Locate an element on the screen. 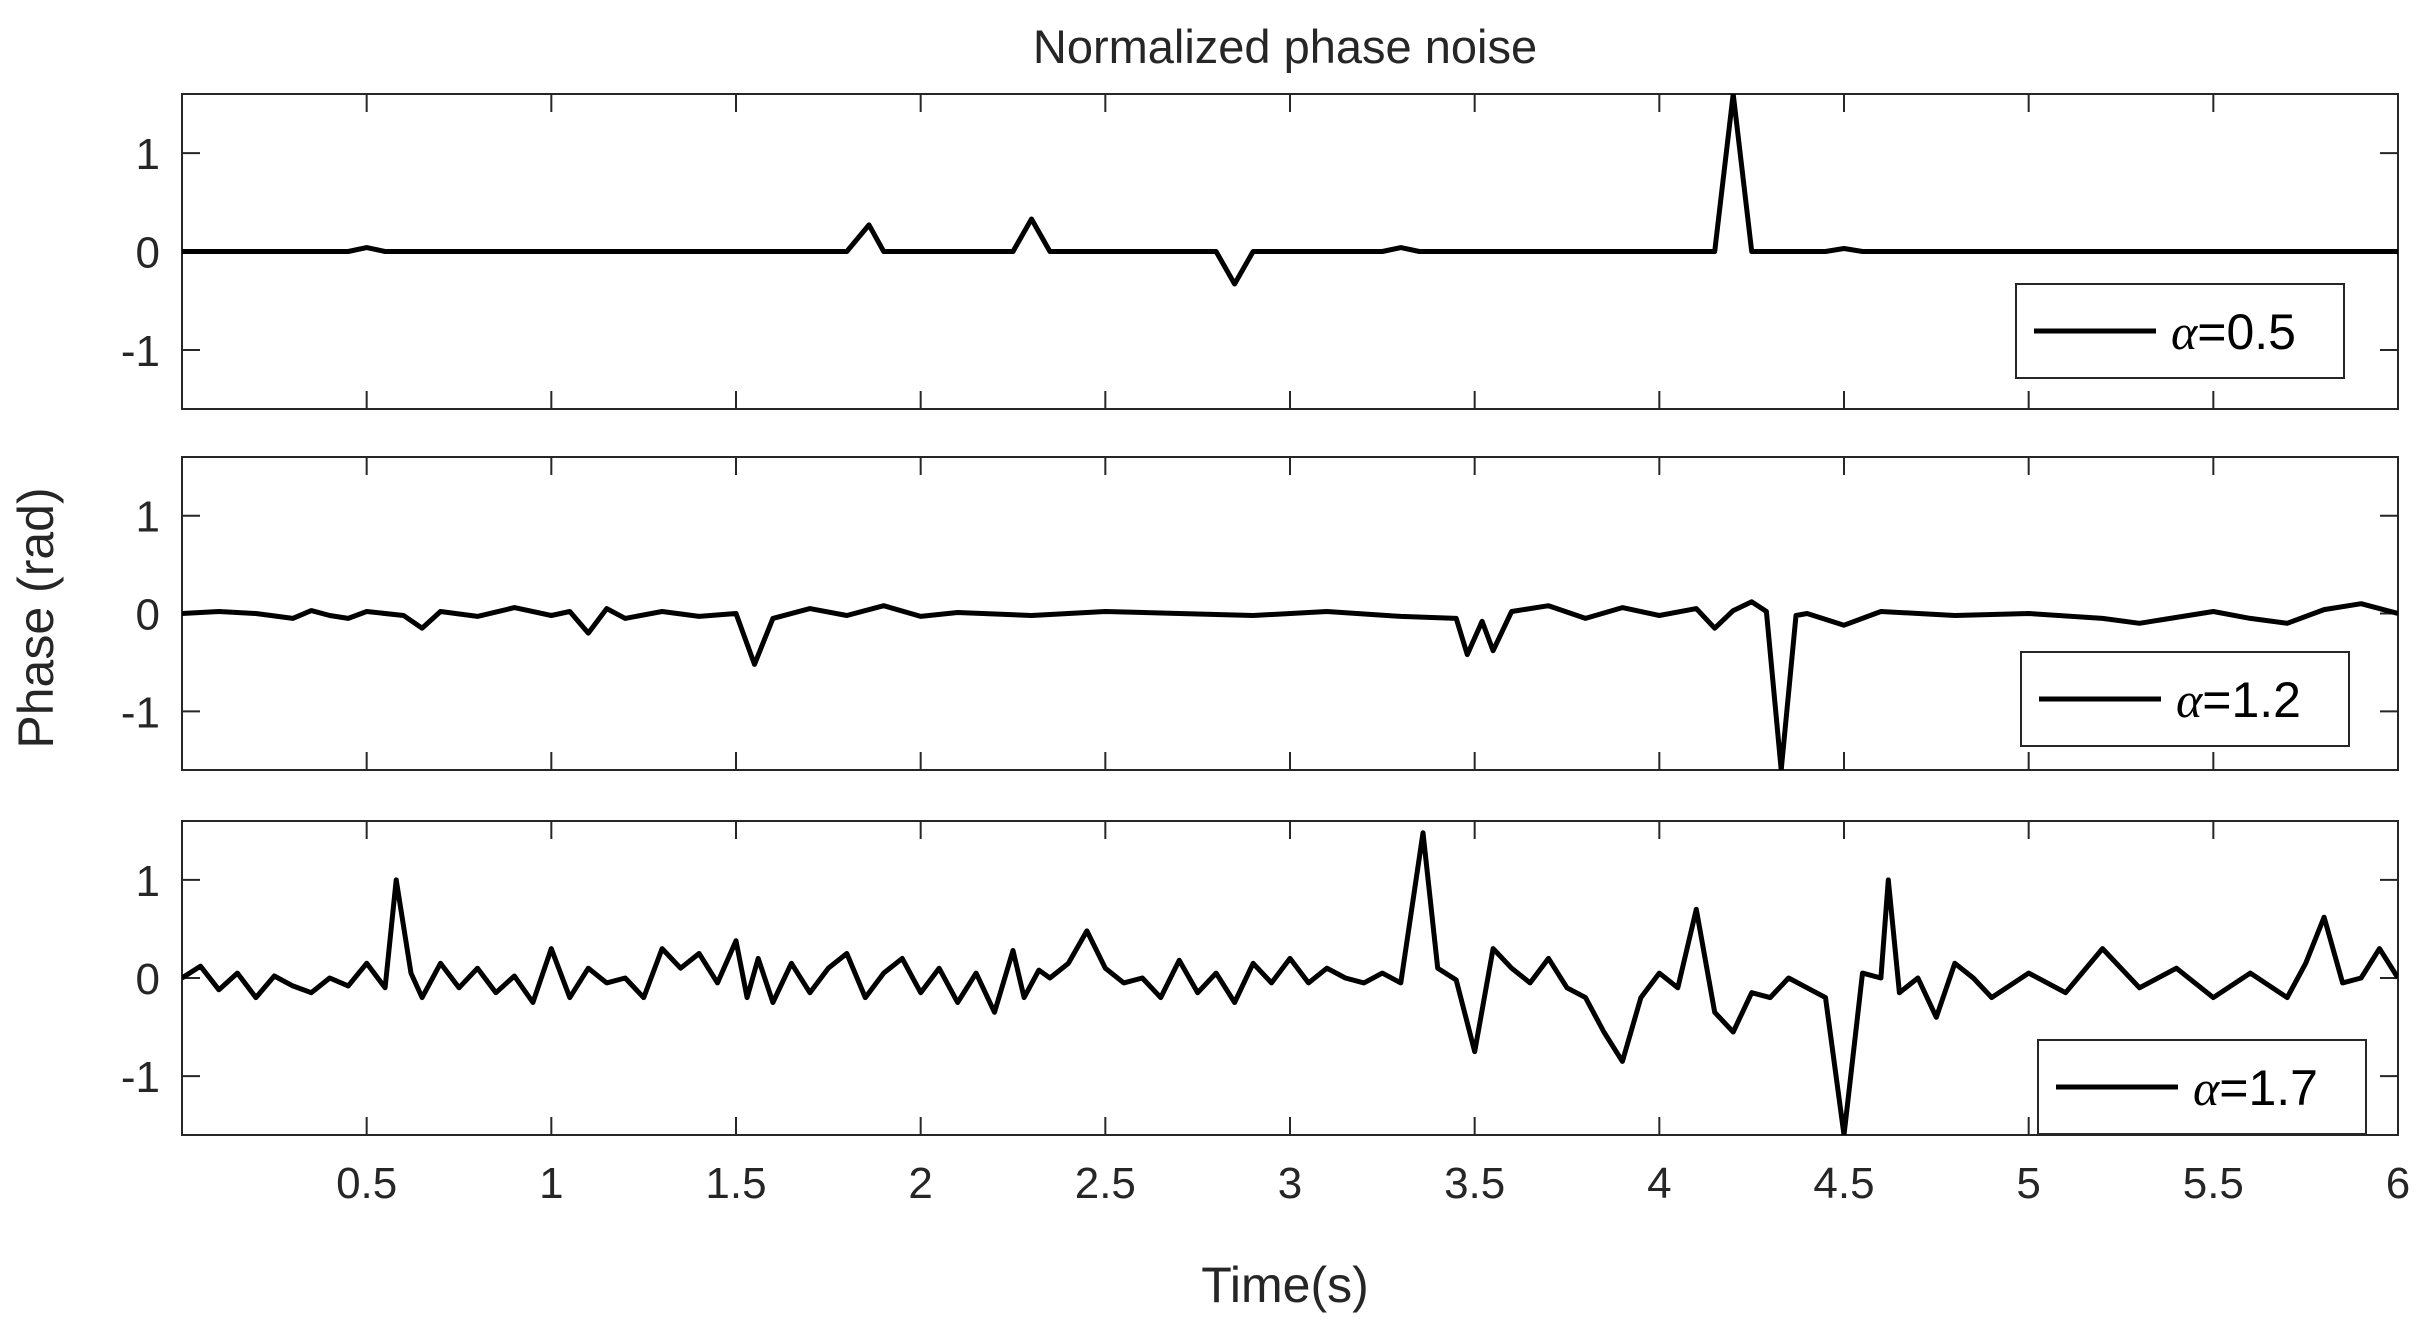 This screenshot has height=1339, width=2419. legend-label: α=0.5 is located at coordinates (2233, 332).